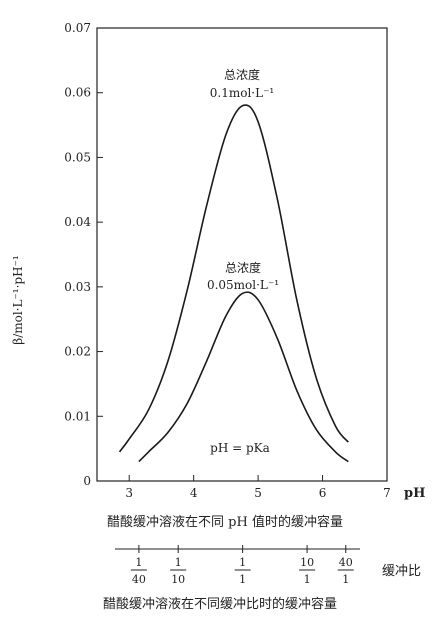  I want to click on curve1-annotation-line1: 总浓度, so click(242, 74).